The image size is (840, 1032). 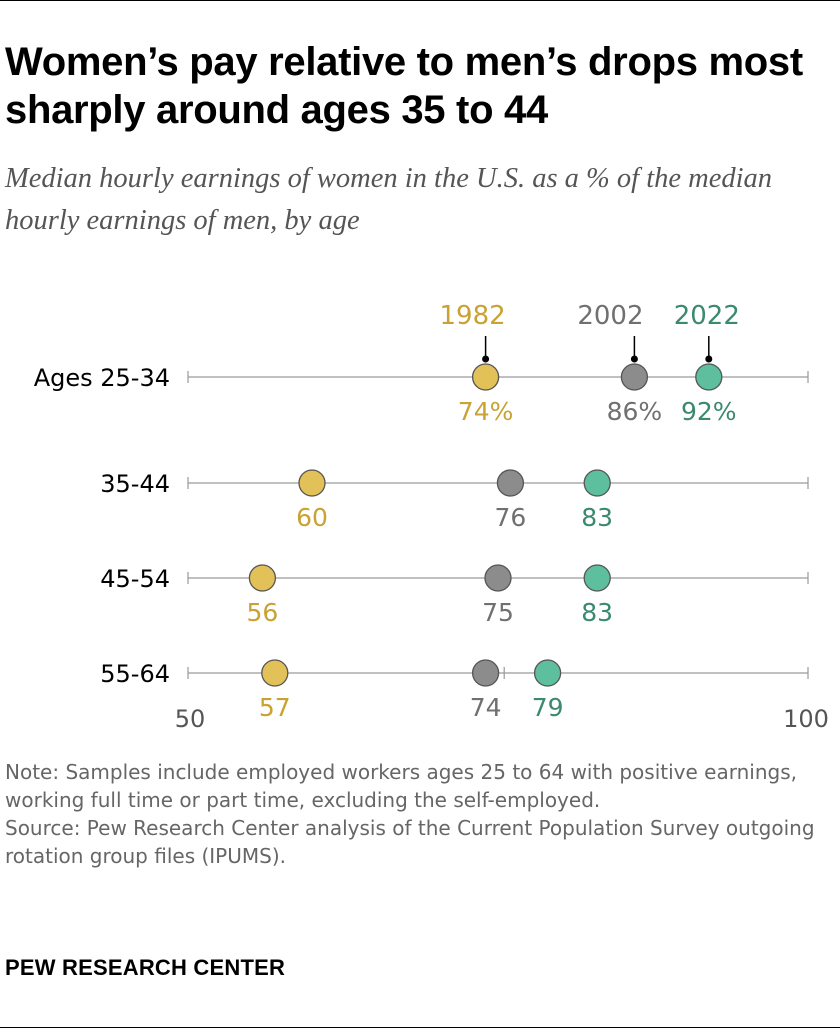 What do you see at coordinates (635, 411) in the screenshot?
I see `data-label: 86%` at bounding box center [635, 411].